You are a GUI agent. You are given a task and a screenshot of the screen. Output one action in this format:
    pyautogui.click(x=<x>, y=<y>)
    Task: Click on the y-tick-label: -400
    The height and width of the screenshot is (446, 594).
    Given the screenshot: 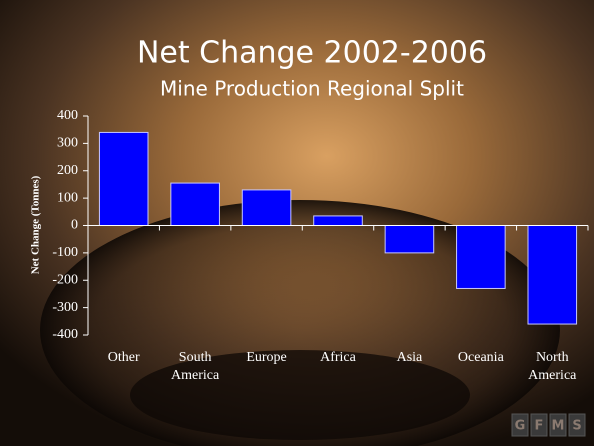 What is the action you would take?
    pyautogui.click(x=65, y=334)
    